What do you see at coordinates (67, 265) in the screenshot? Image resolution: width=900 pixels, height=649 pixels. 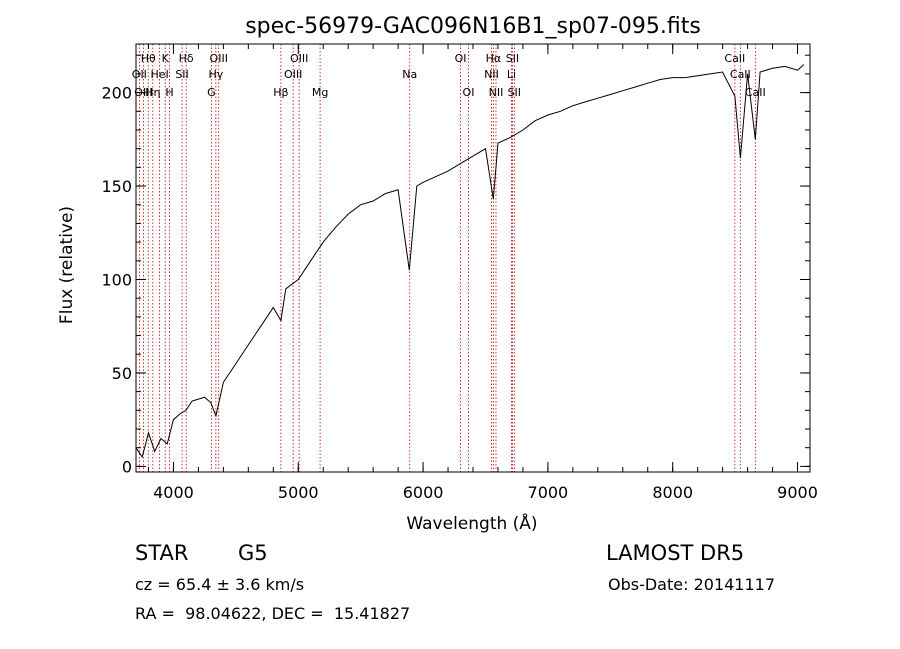 I see `y-axis-label: Flux (relative)` at bounding box center [67, 265].